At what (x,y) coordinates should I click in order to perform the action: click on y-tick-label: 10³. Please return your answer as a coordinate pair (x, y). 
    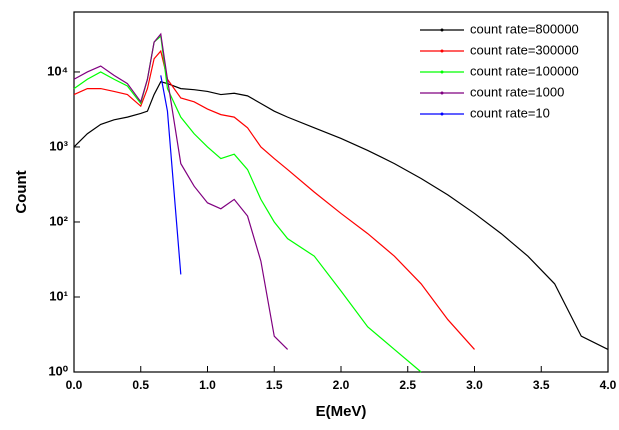
    Looking at the image, I should click on (58, 145).